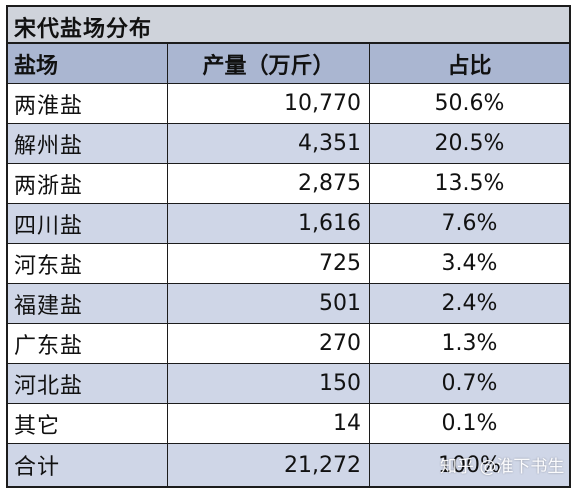 This screenshot has width=580, height=496. I want to click on cell-salt-field: 合计, so click(88, 465).